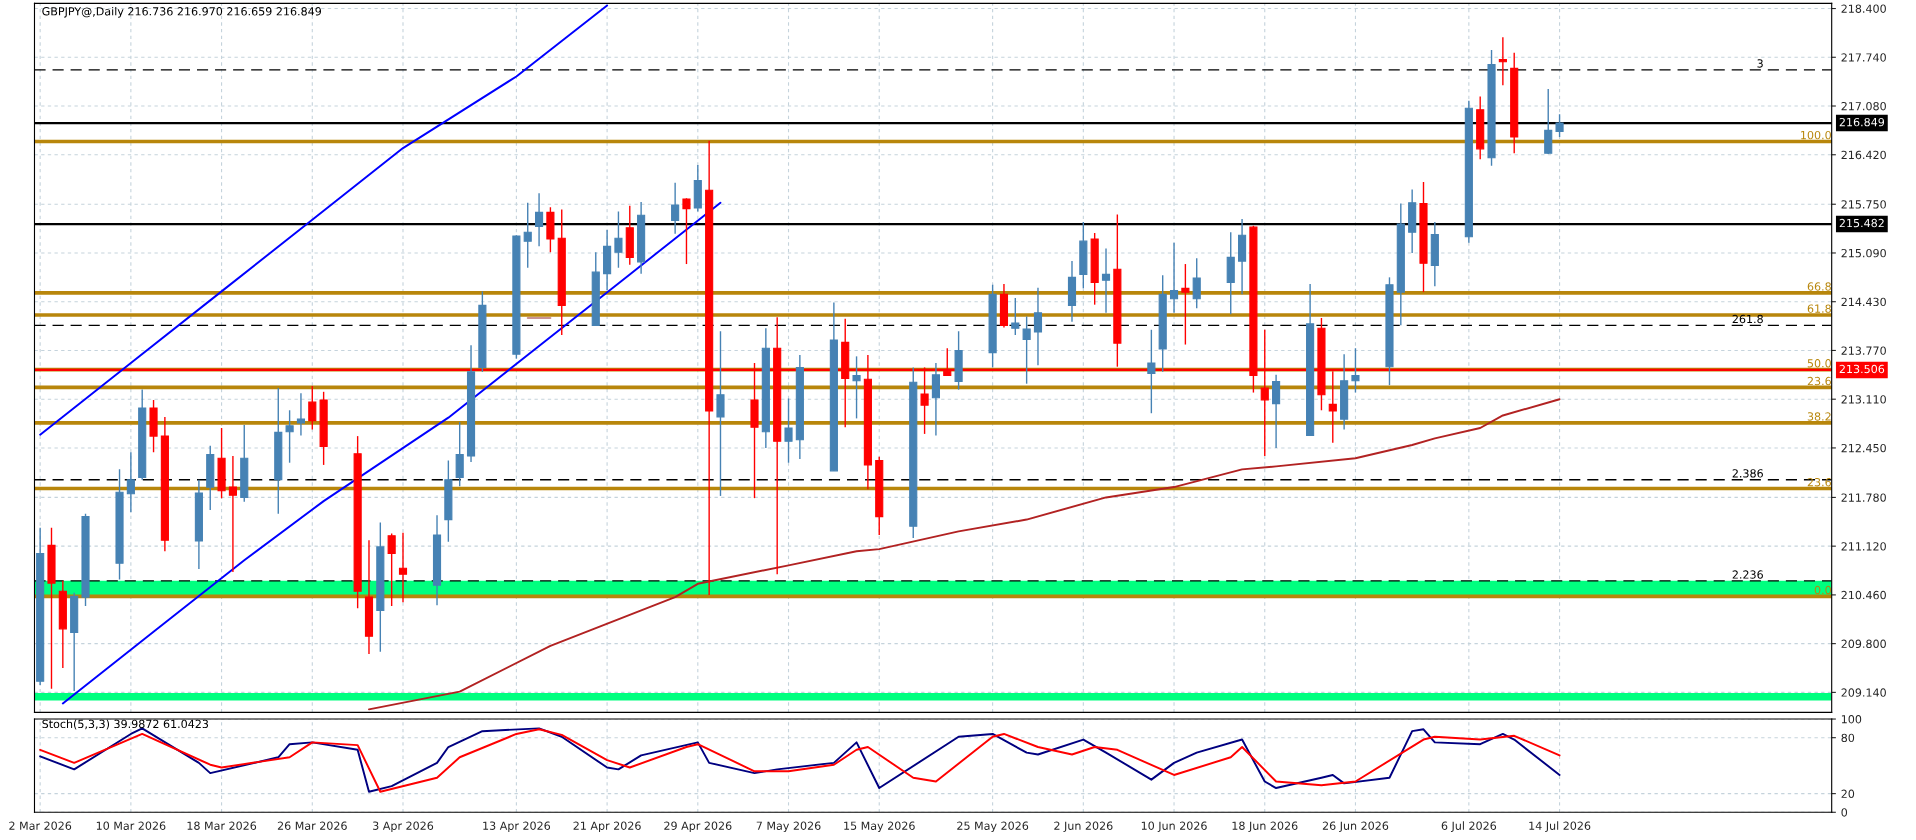 This screenshot has width=1916, height=840. What do you see at coordinates (1816, 135) in the screenshot?
I see `annotation: 100.0` at bounding box center [1816, 135].